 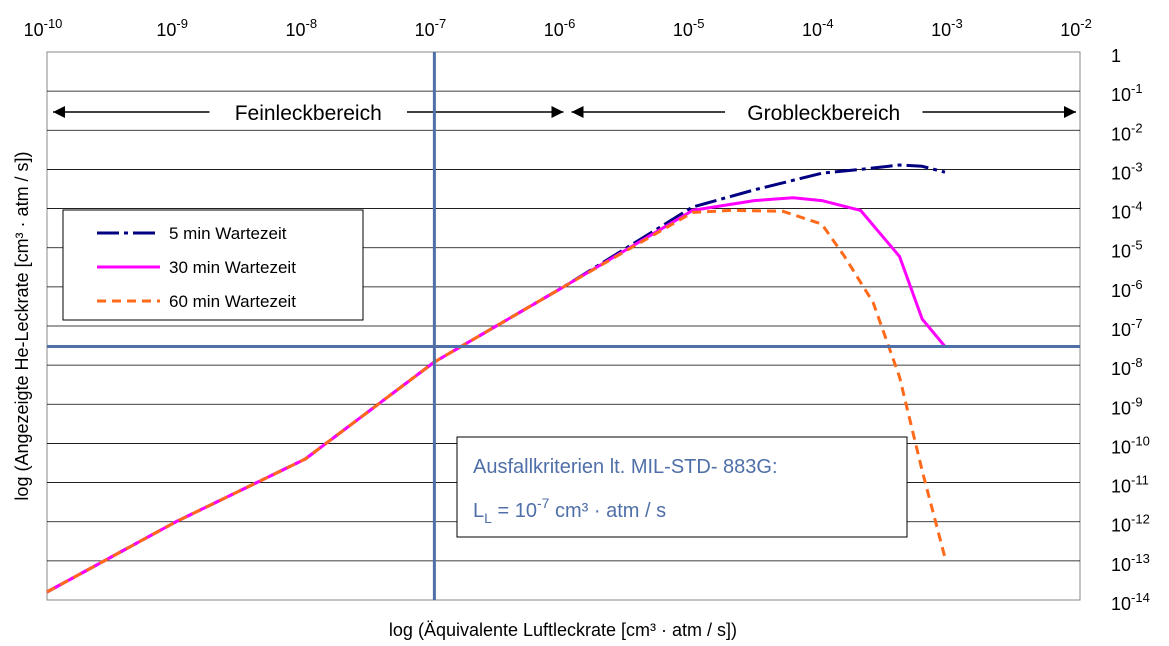 I want to click on x-tick-label: 10⁻², so click(x=1076, y=28).